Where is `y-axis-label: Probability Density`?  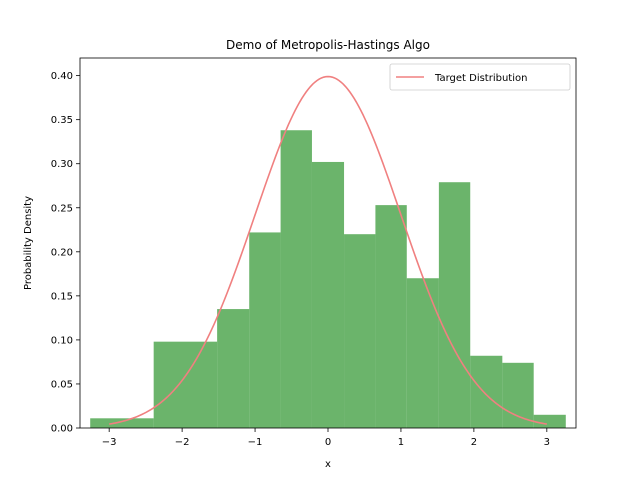 y-axis-label: Probability Density is located at coordinates (28, 243).